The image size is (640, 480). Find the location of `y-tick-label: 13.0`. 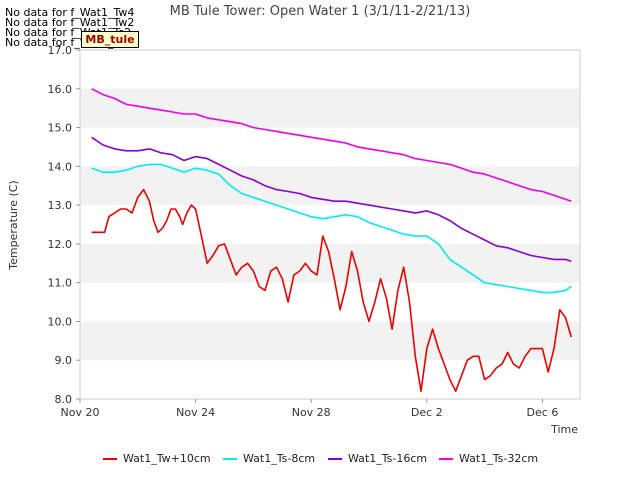

y-tick-label: 13.0 is located at coordinates (60, 205).